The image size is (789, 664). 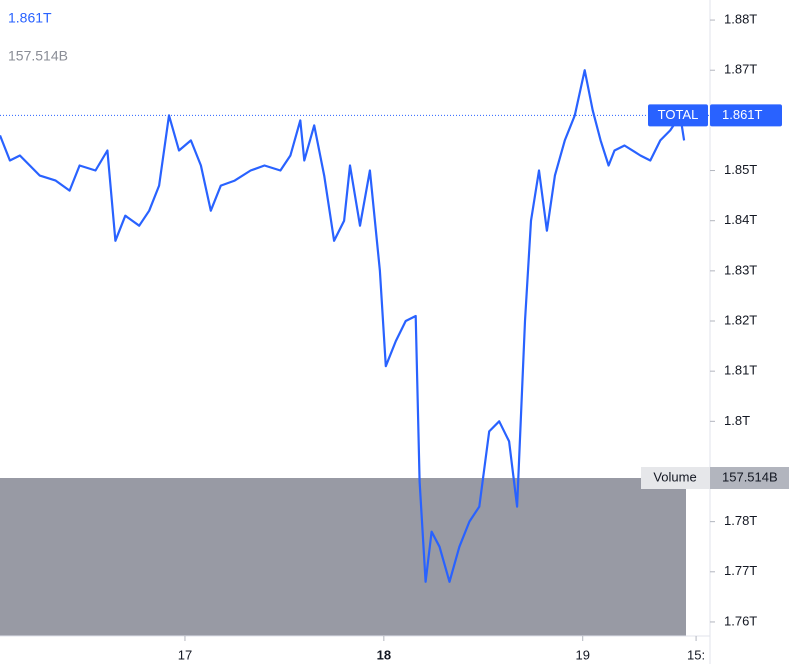 I want to click on volume-label-box, so click(x=675, y=478).